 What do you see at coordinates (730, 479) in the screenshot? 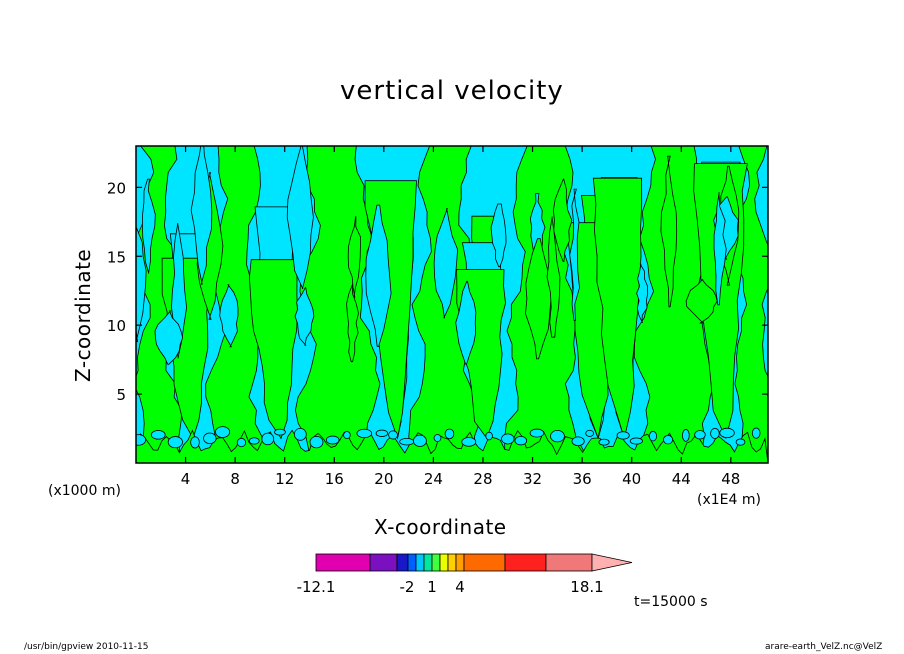
I see `x-tick-label: 48` at bounding box center [730, 479].